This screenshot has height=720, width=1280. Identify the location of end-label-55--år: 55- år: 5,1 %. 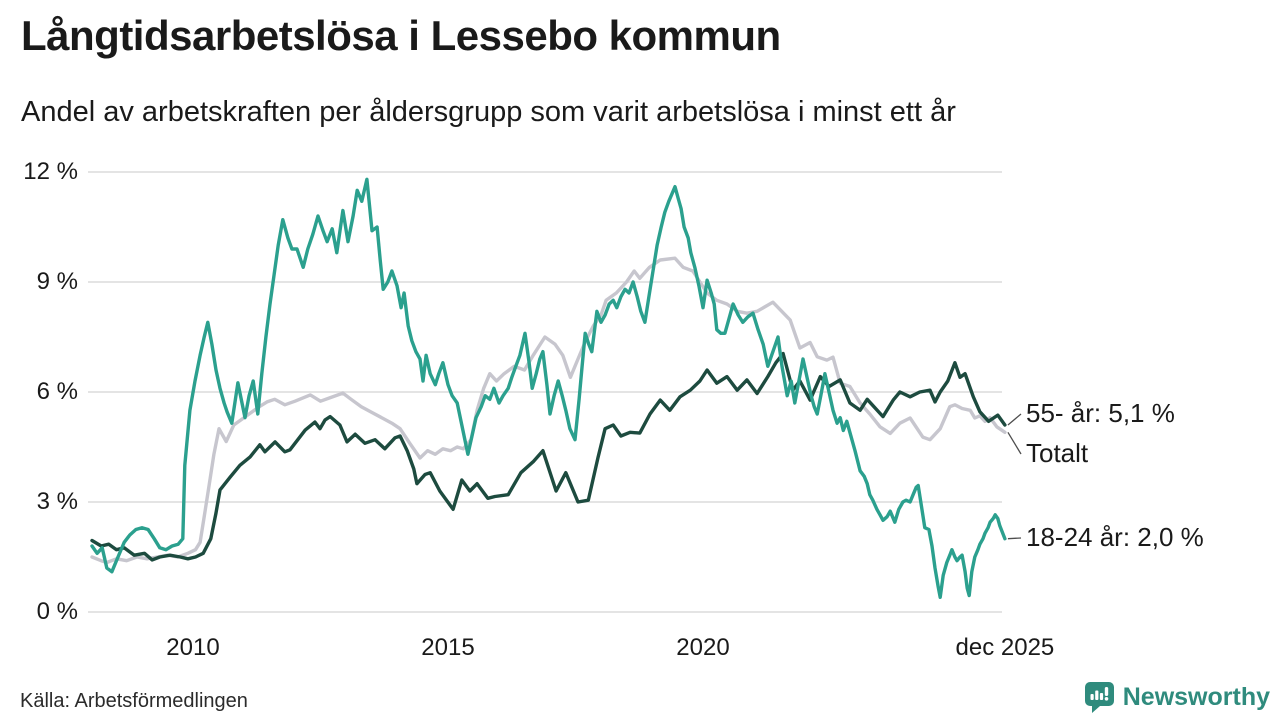
(1100, 413).